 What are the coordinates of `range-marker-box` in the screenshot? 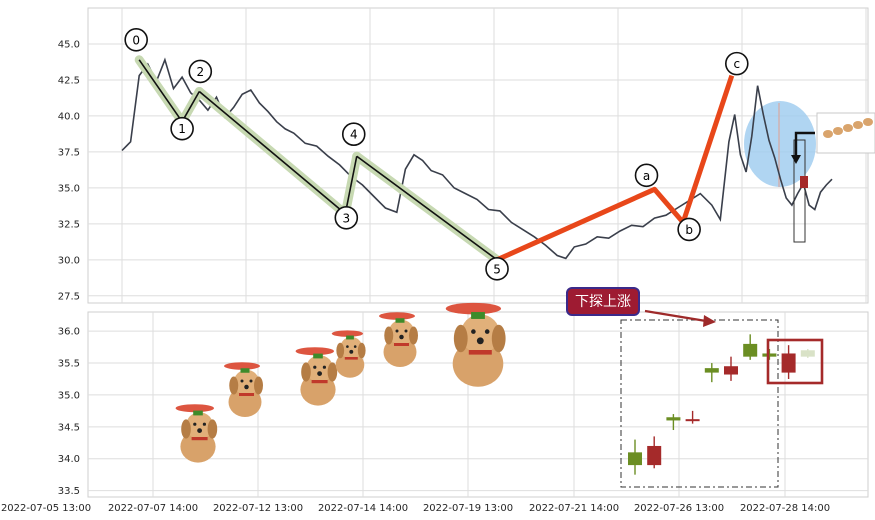 It's located at (799, 191).